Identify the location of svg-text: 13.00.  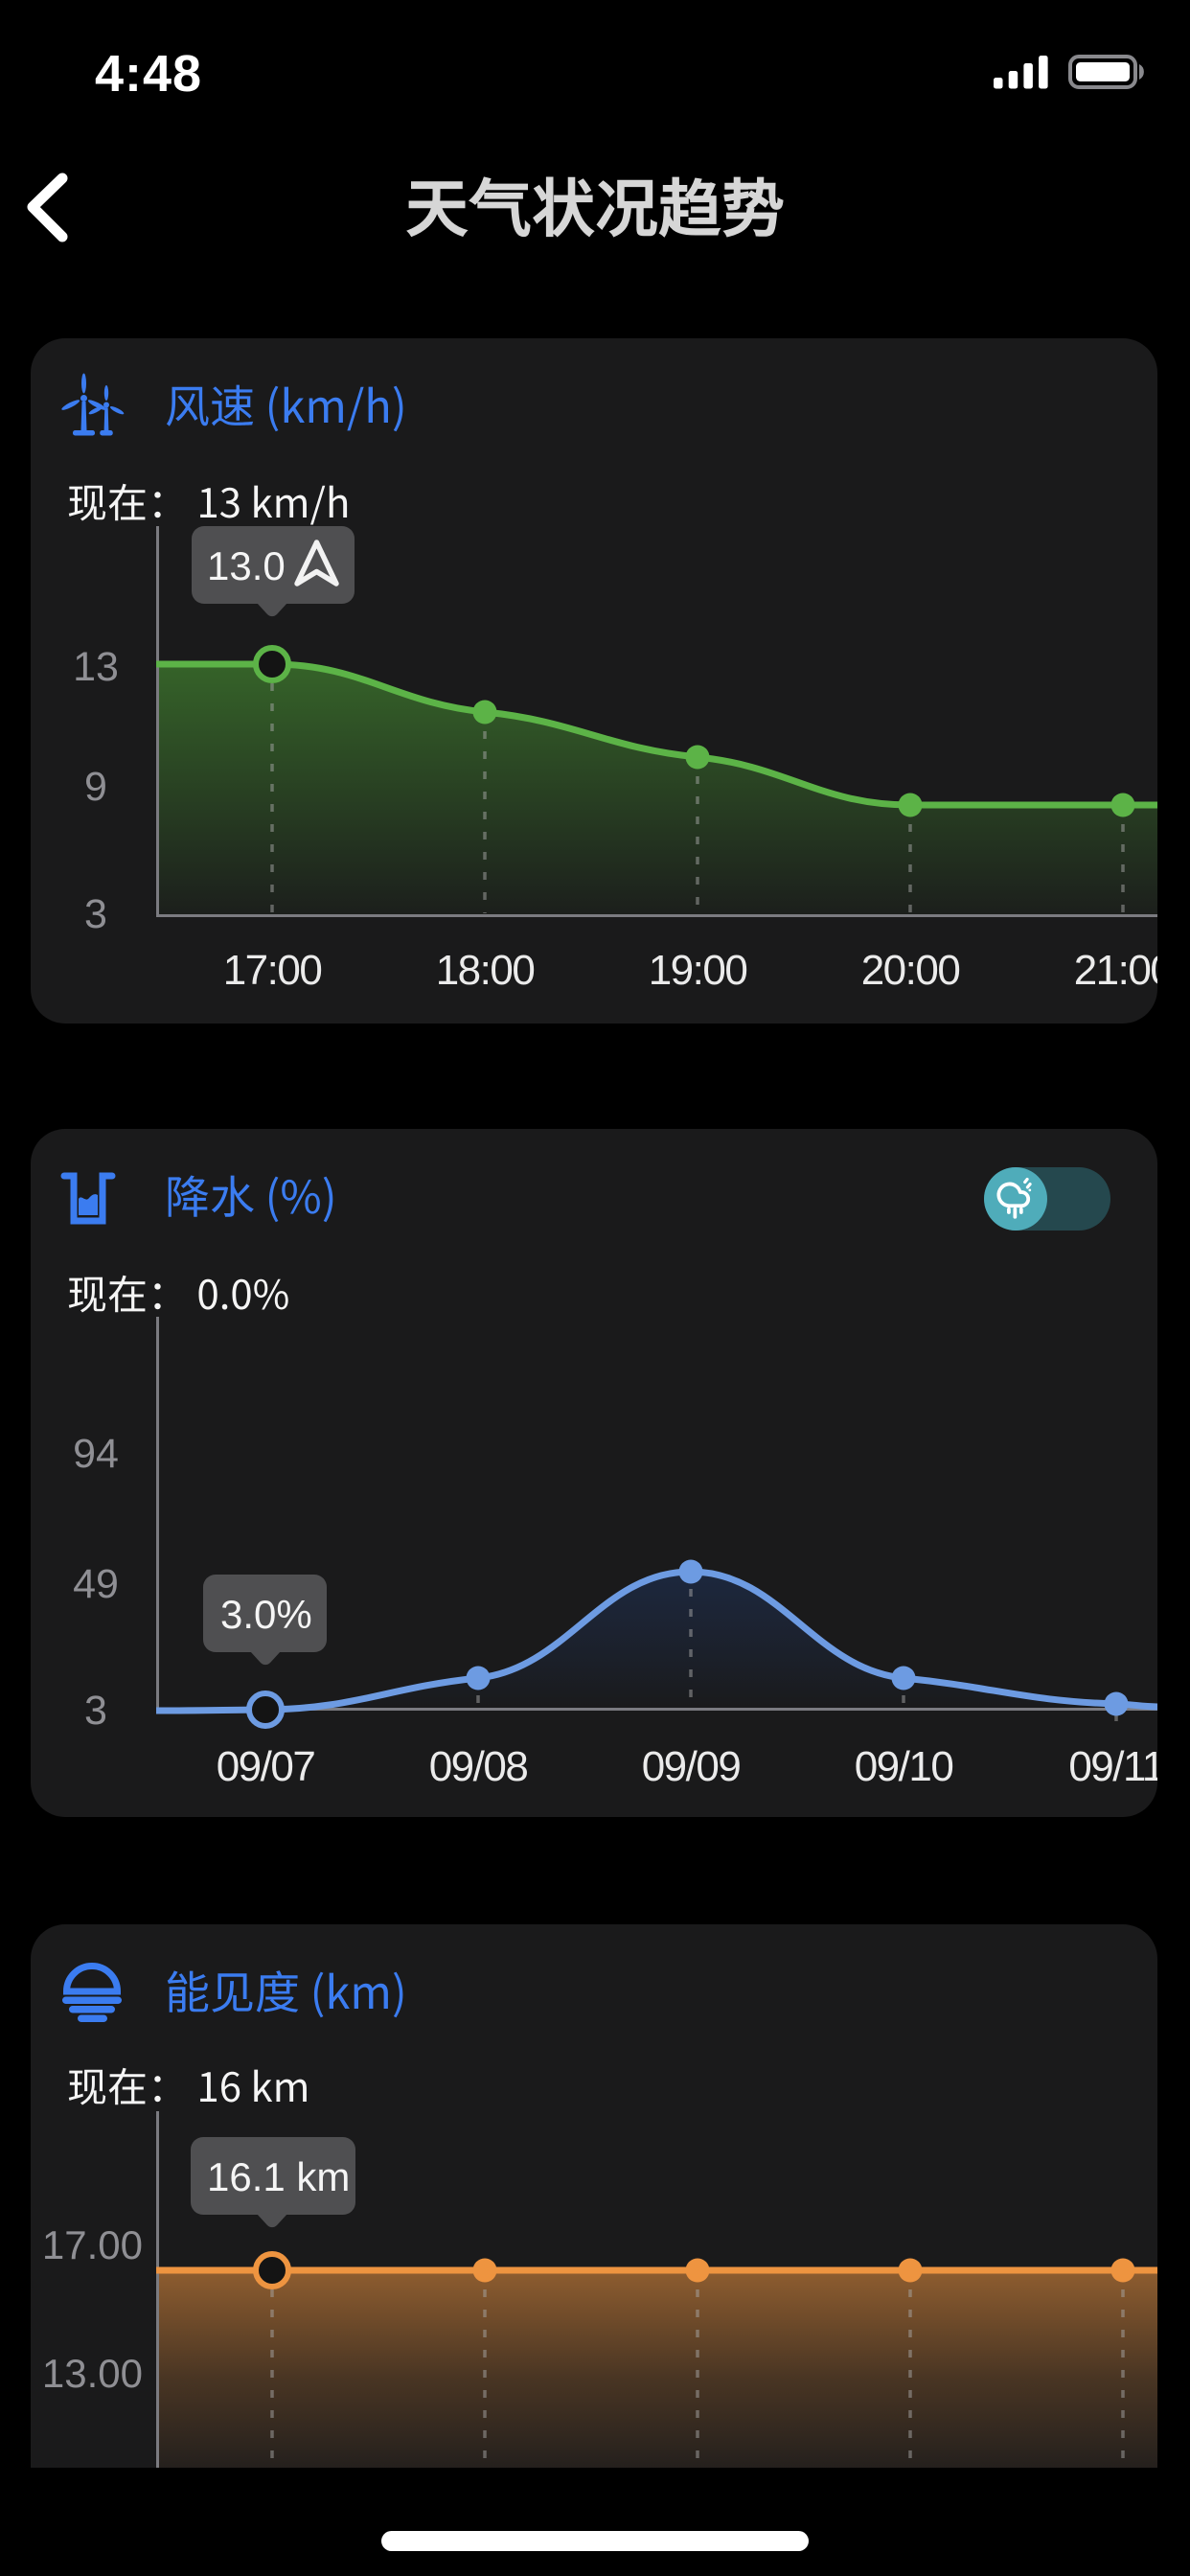
(93, 2373).